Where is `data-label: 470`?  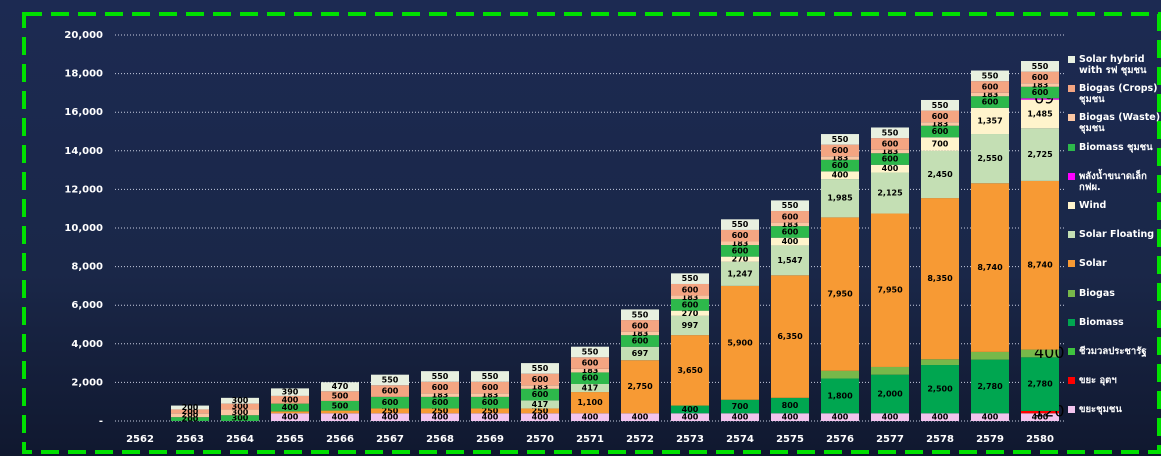
data-label: 470 is located at coordinates (340, 386).